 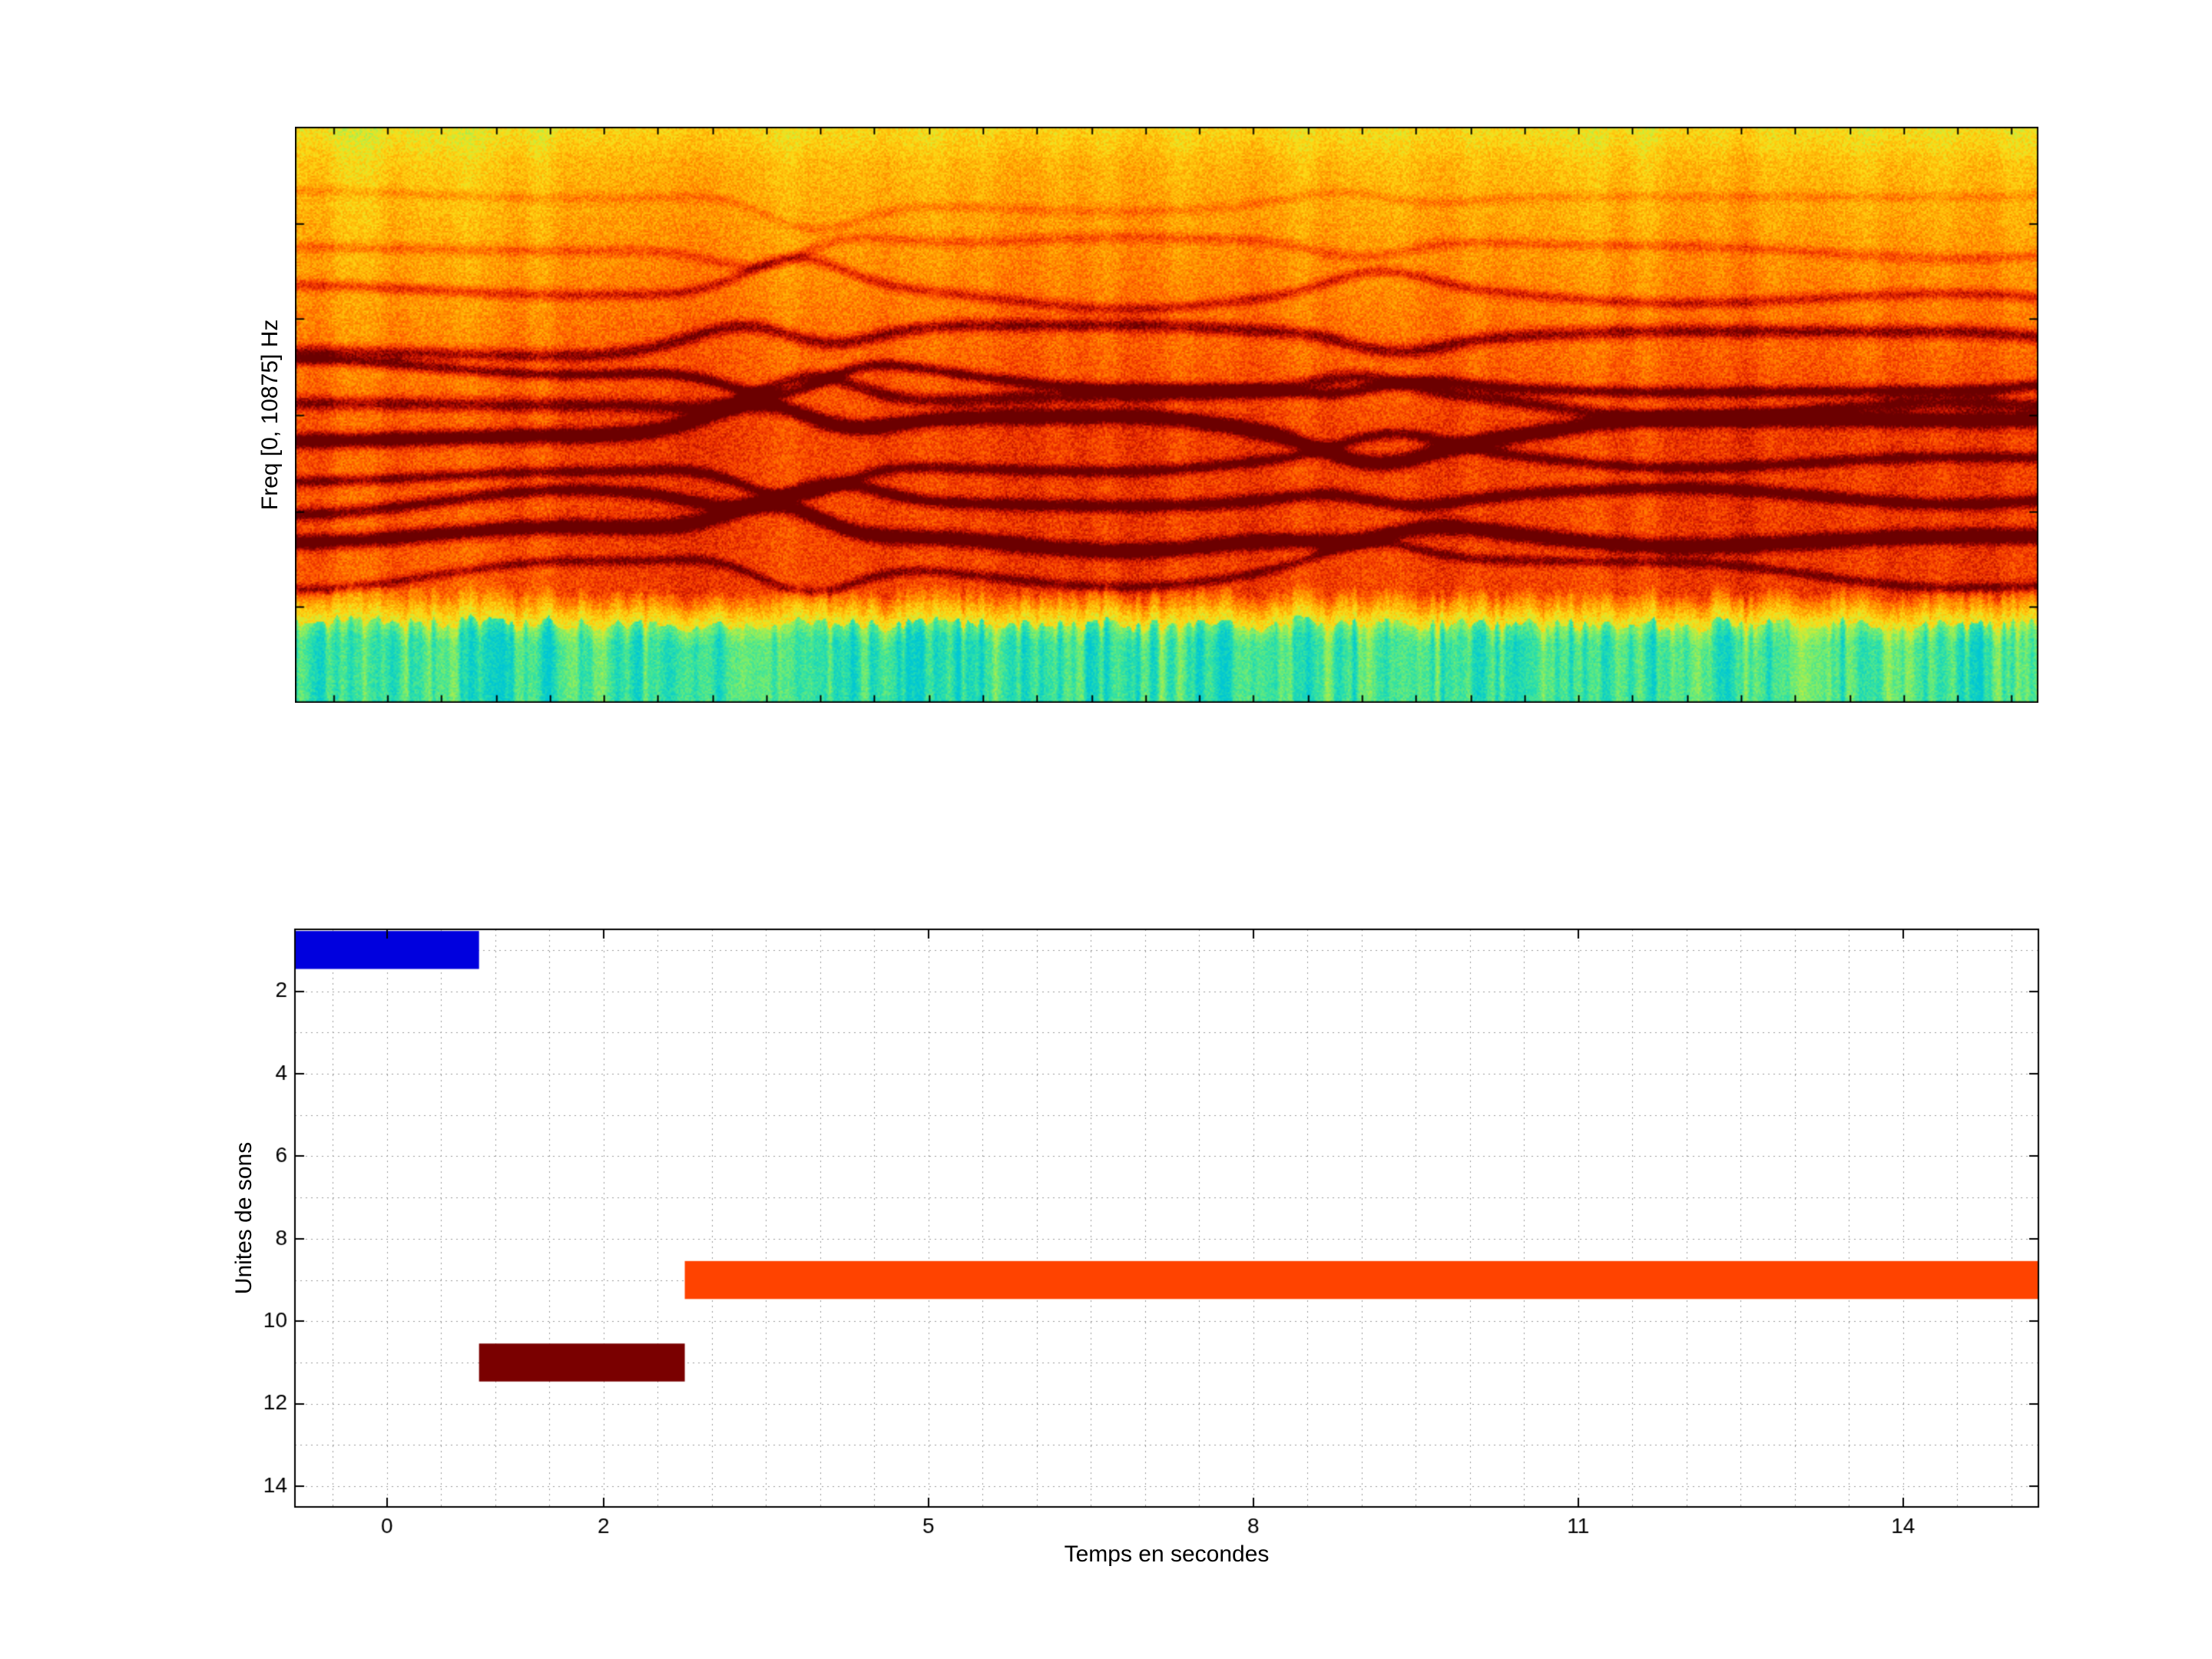 I want to click on spectrogram-ylabel: Freq [0, 10875] Hz, so click(x=270, y=415).